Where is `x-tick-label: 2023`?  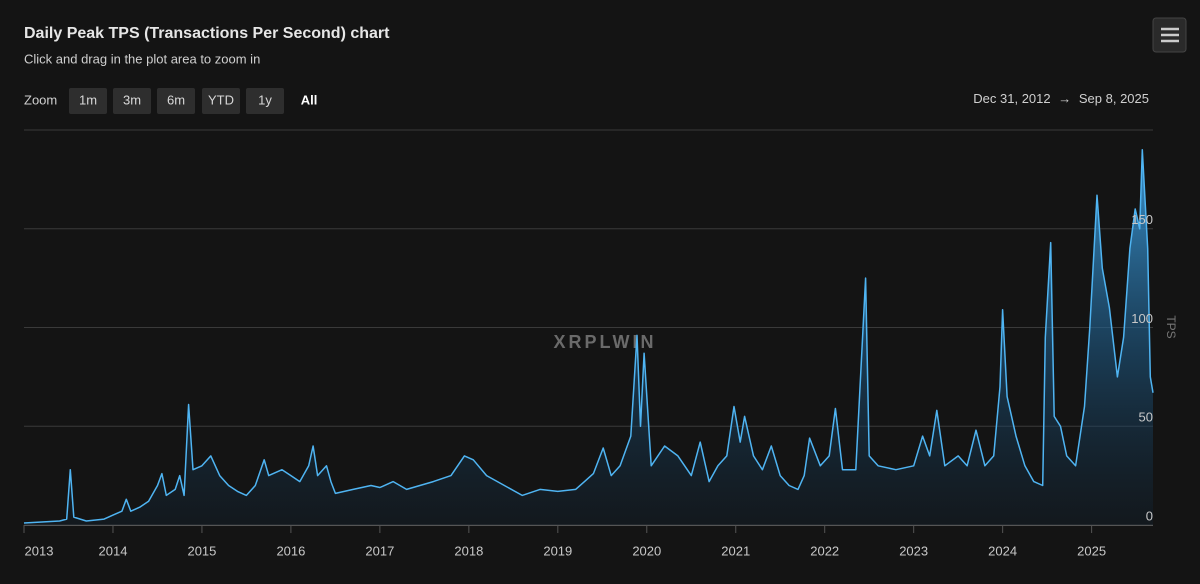
x-tick-label: 2023 is located at coordinates (913, 550).